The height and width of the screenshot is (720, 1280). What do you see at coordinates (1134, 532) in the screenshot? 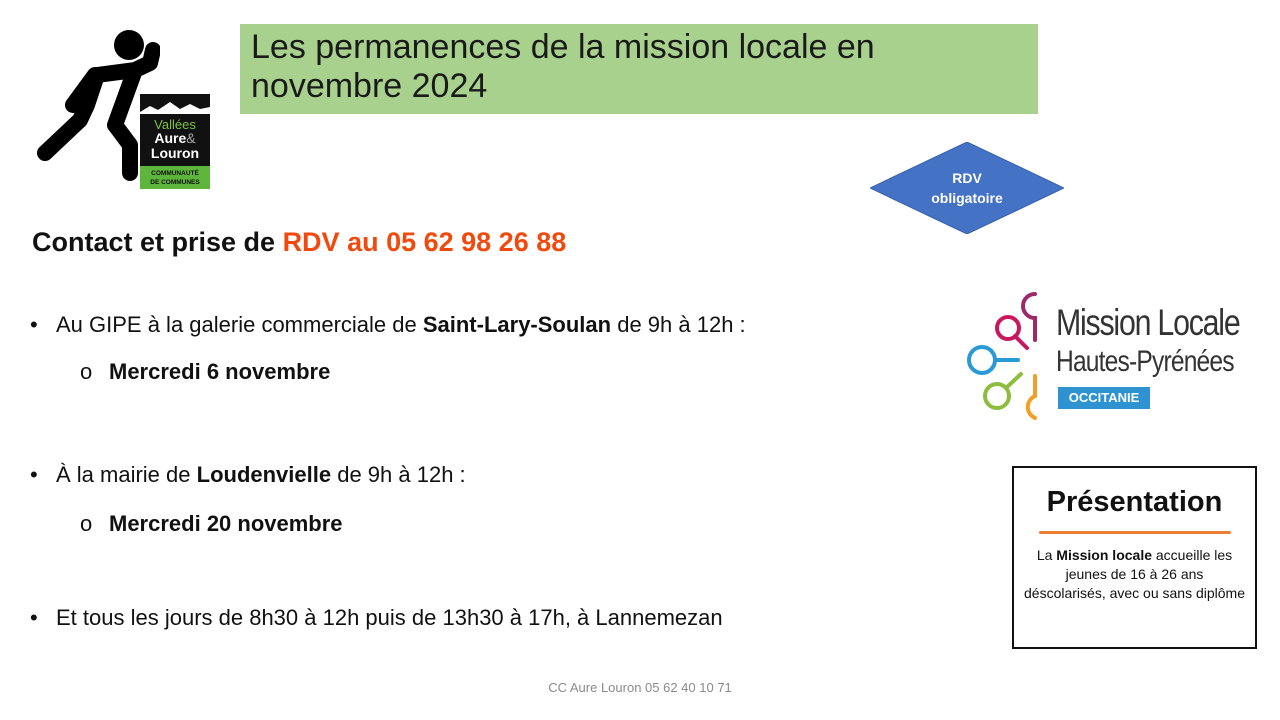
I see `divider` at bounding box center [1134, 532].